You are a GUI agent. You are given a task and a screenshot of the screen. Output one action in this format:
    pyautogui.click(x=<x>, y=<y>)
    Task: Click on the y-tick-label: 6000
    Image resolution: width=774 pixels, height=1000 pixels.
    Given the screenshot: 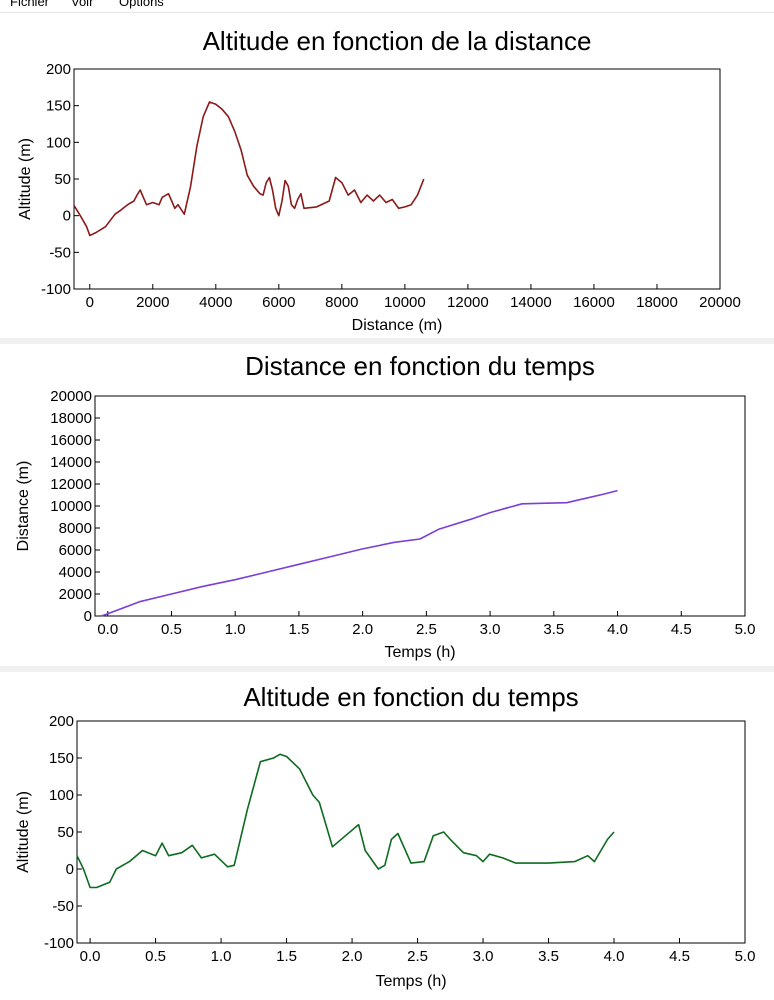 What is the action you would take?
    pyautogui.click(x=75, y=550)
    